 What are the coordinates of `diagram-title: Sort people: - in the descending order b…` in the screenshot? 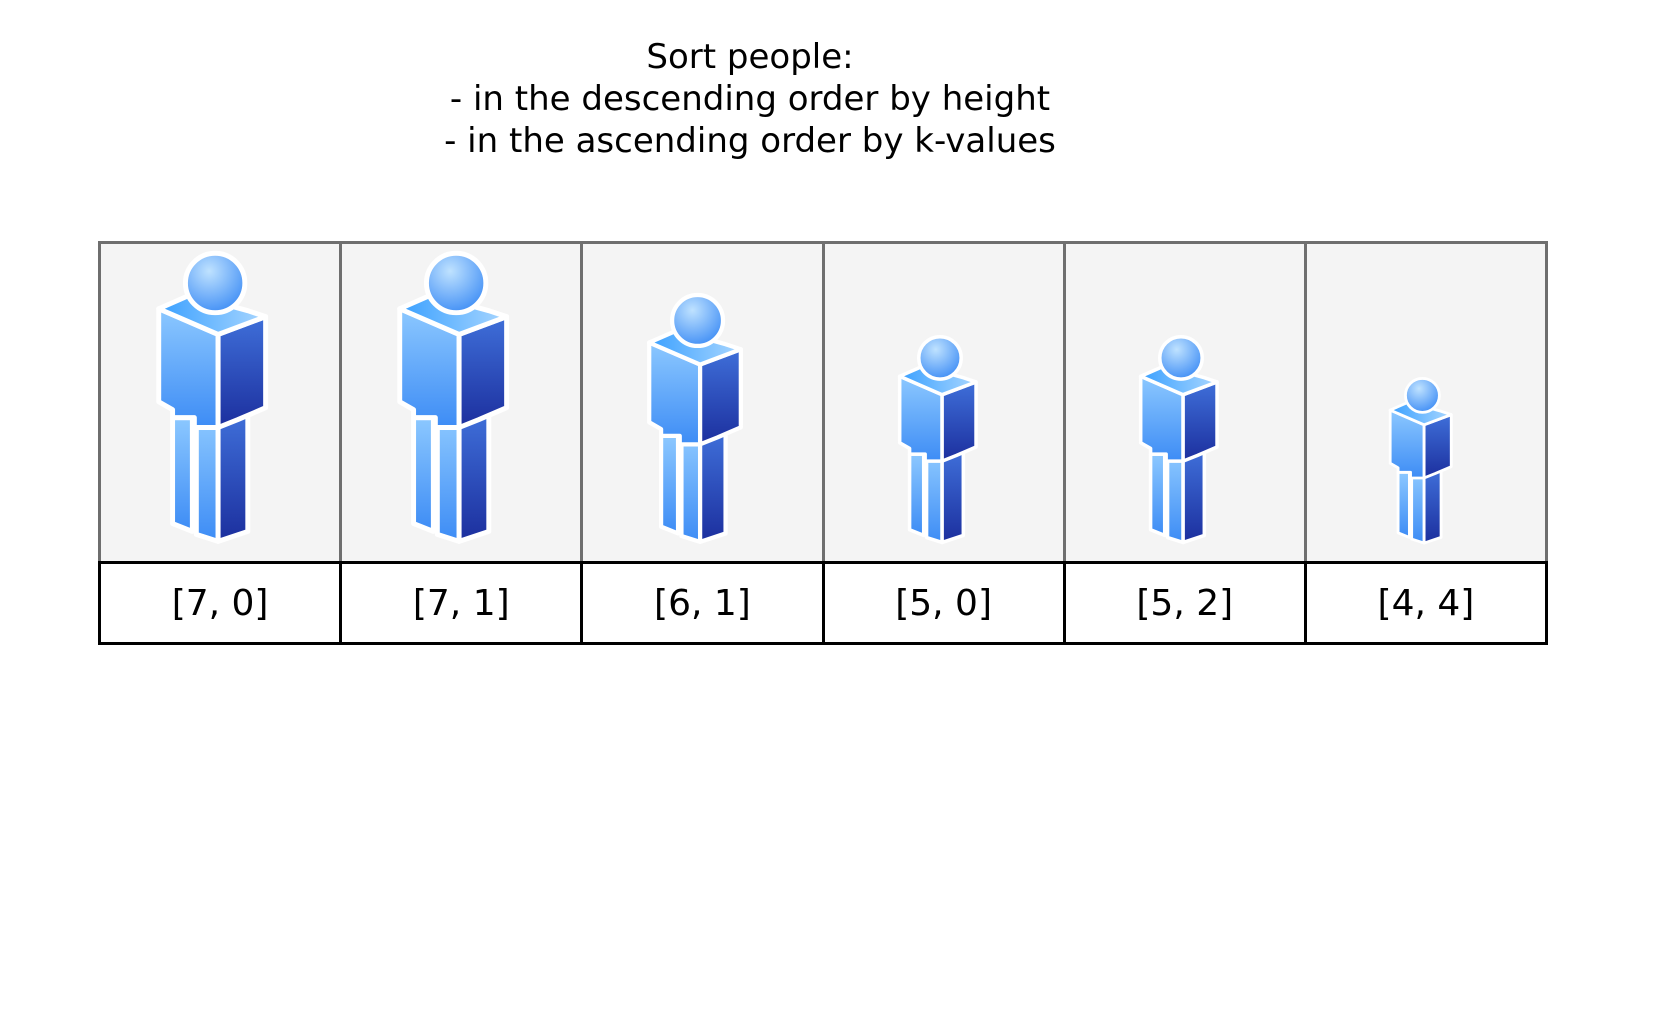 It's located at (750, 99).